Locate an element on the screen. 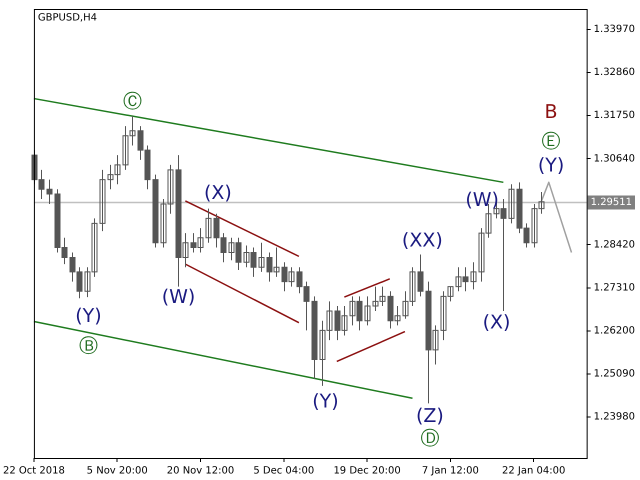  x-tick-label: 22 Oct 2018 is located at coordinates (33, 471).